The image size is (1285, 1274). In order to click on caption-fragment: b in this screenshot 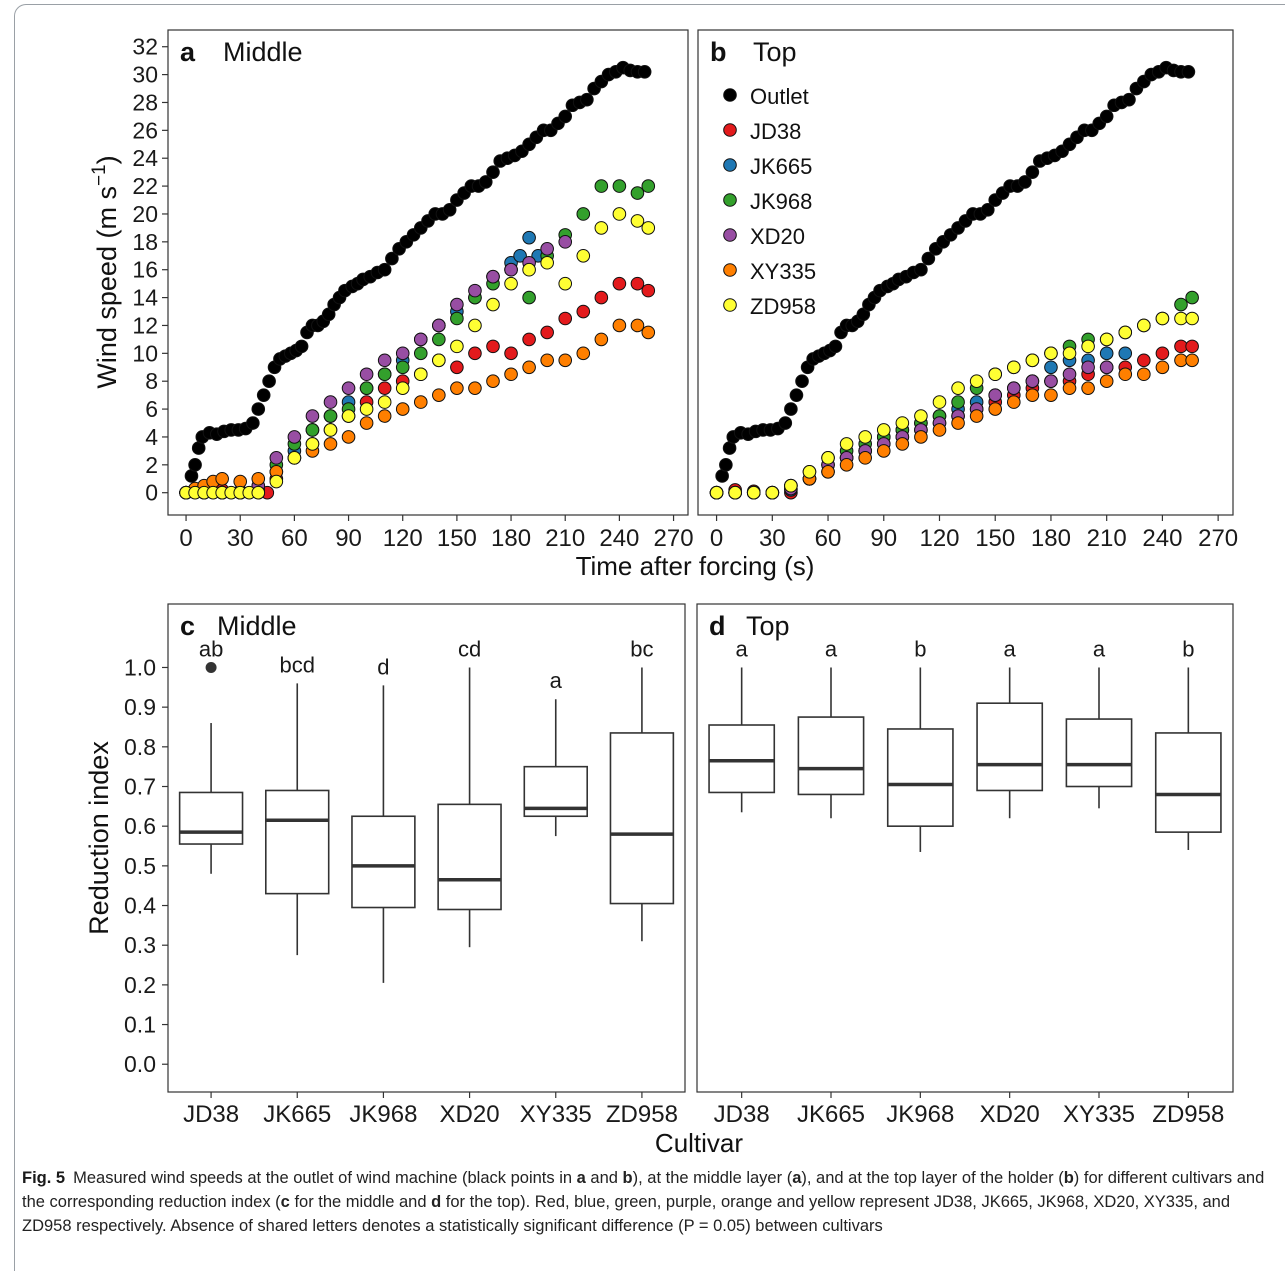, I will do `click(627, 1178)`.